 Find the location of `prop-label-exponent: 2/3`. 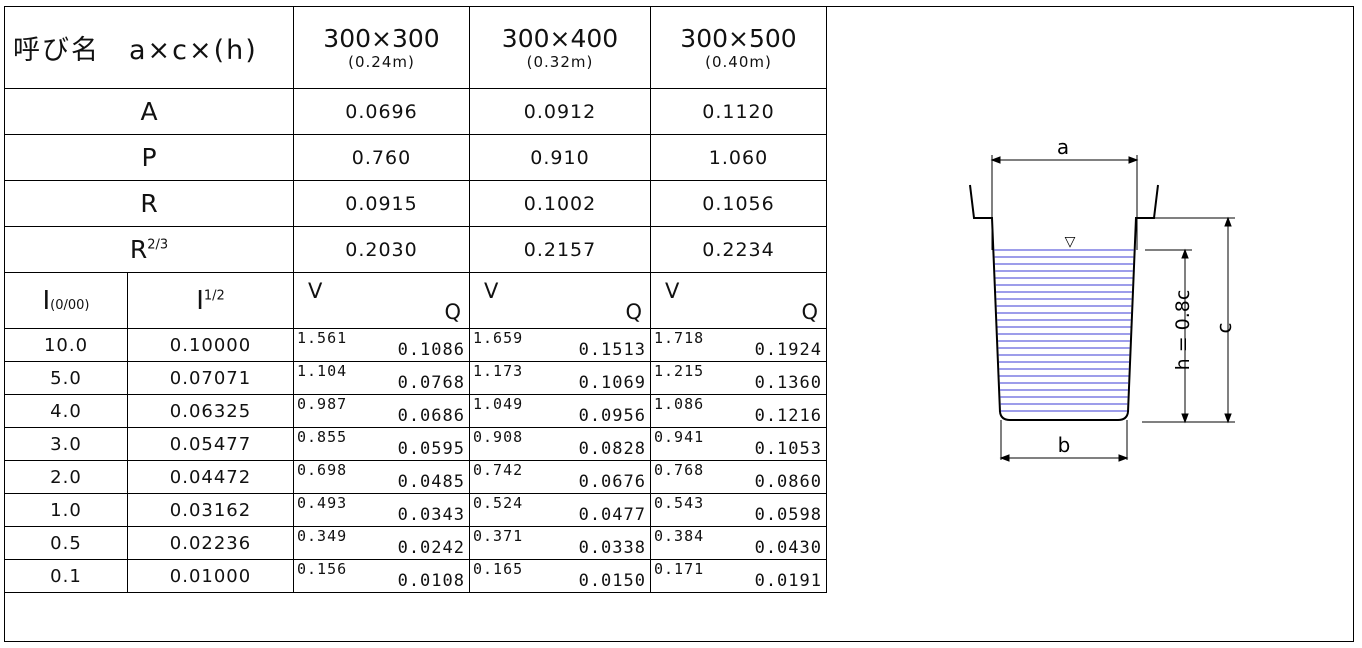

prop-label-exponent: 2/3 is located at coordinates (158, 245).